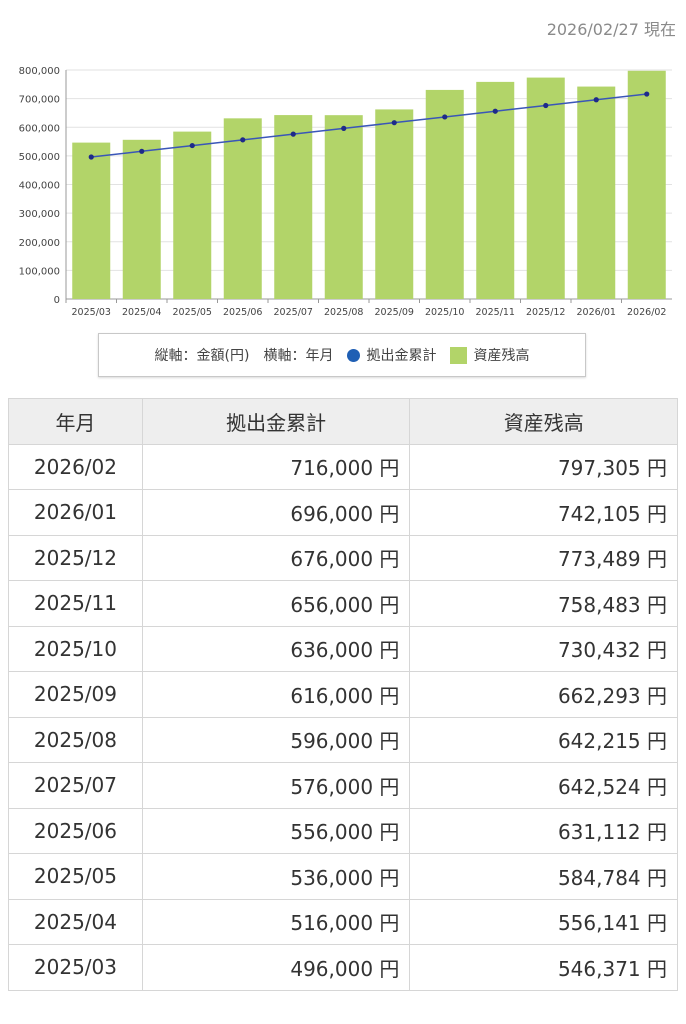  What do you see at coordinates (75, 557) in the screenshot?
I see `cell-month: 2025/12` at bounding box center [75, 557].